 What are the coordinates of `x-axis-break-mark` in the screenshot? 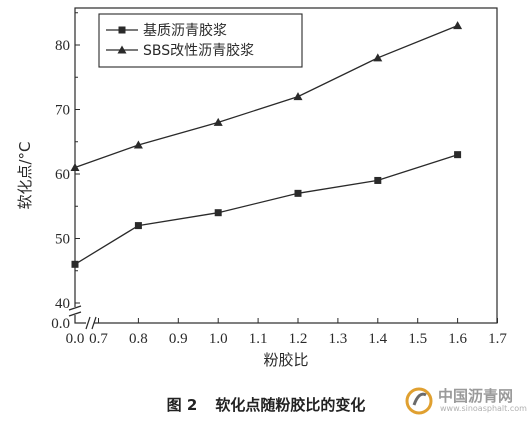 It's located at (91, 323).